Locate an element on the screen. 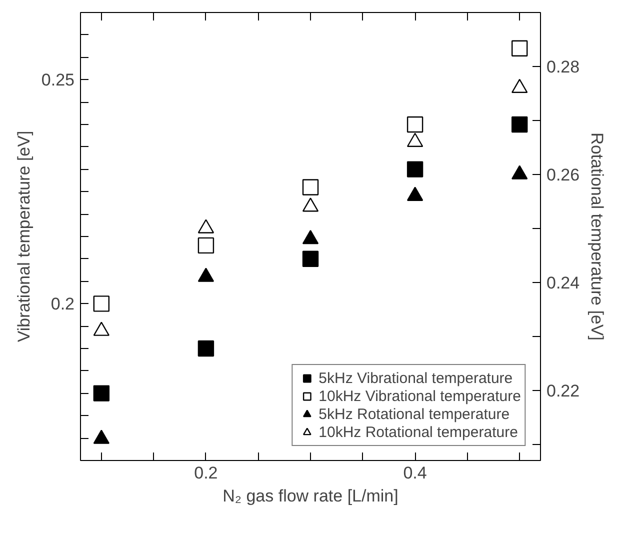  legend-label: 5kHz Vibrational temperature is located at coordinates (415, 378).